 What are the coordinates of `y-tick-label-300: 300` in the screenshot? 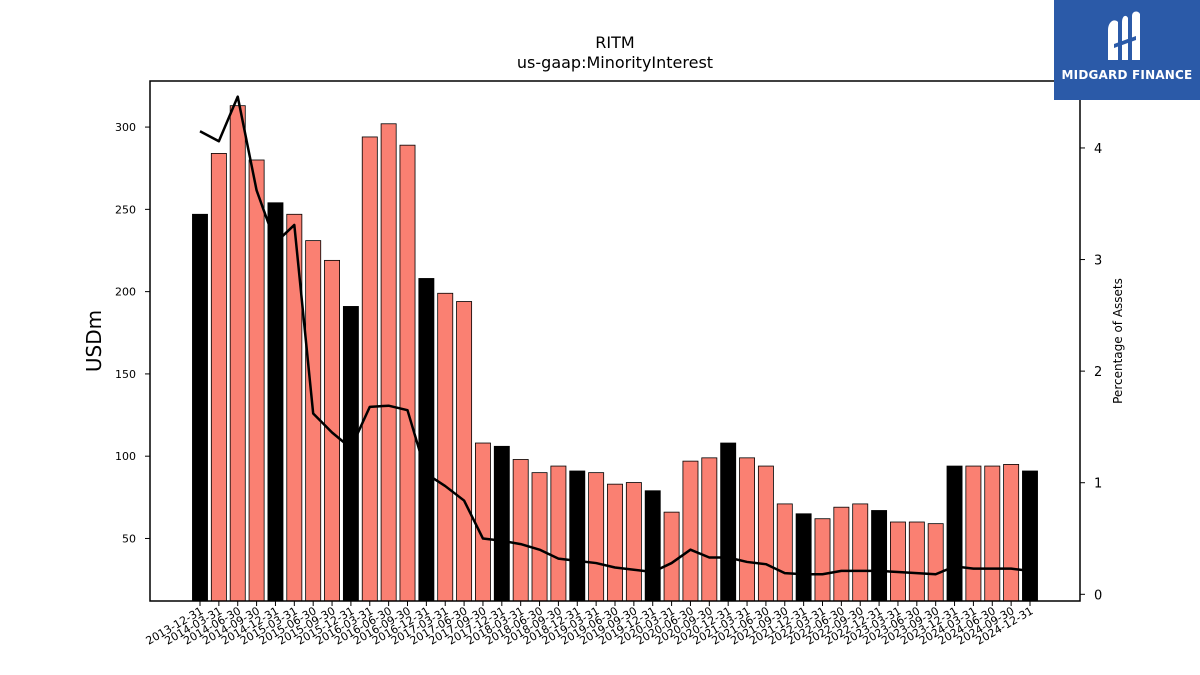 It's located at (125, 127).